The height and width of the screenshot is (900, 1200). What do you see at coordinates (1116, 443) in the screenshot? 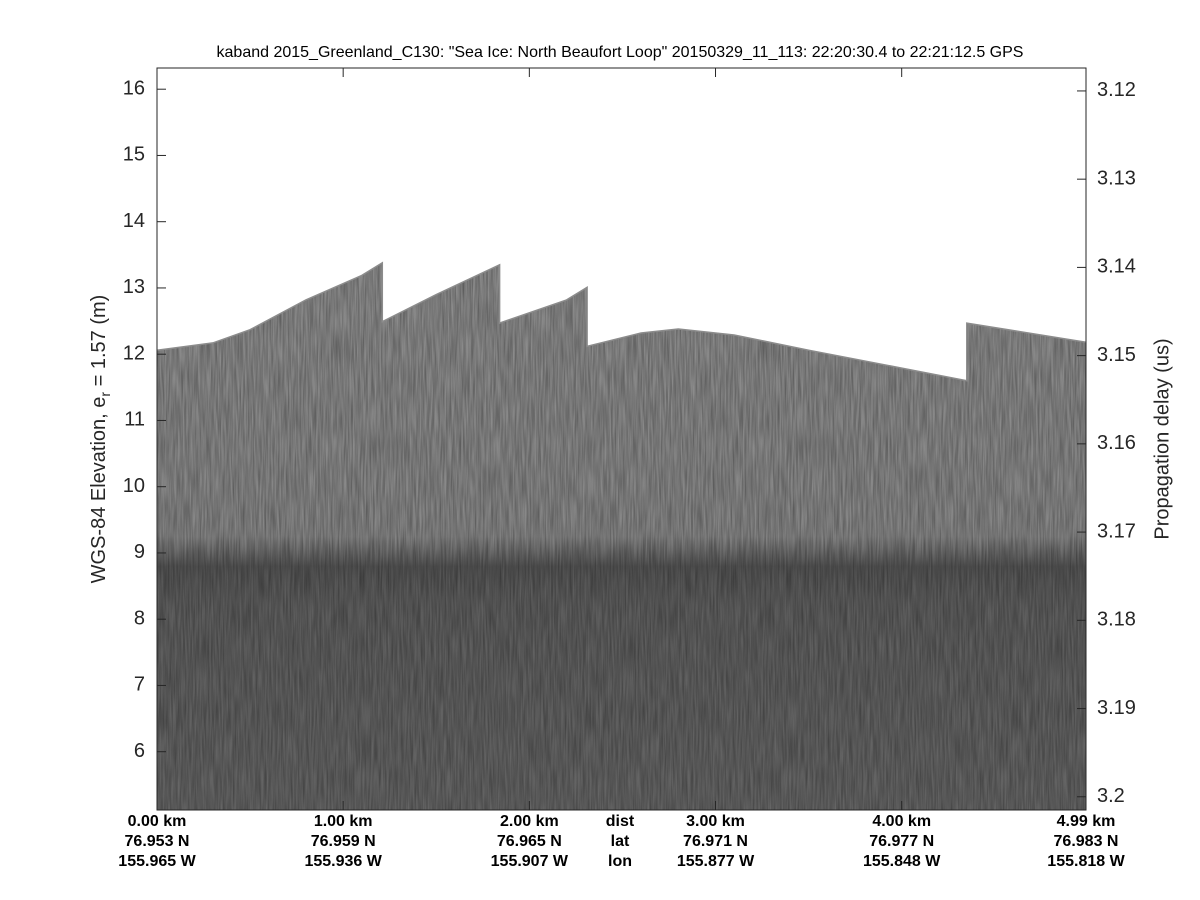
I see `y2-tick-label: 3.16` at bounding box center [1116, 443].